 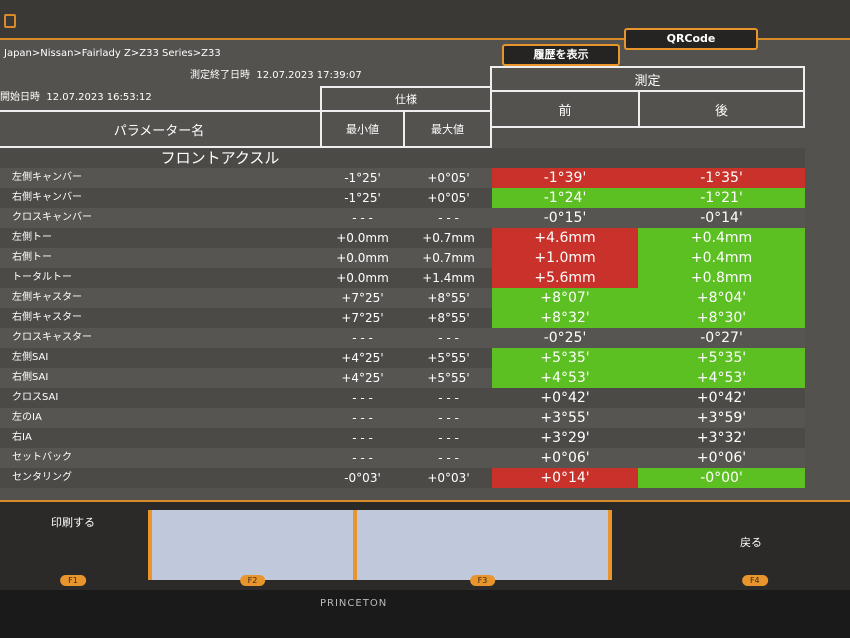 I want to click on param-name: 右側トー, so click(x=32, y=257).